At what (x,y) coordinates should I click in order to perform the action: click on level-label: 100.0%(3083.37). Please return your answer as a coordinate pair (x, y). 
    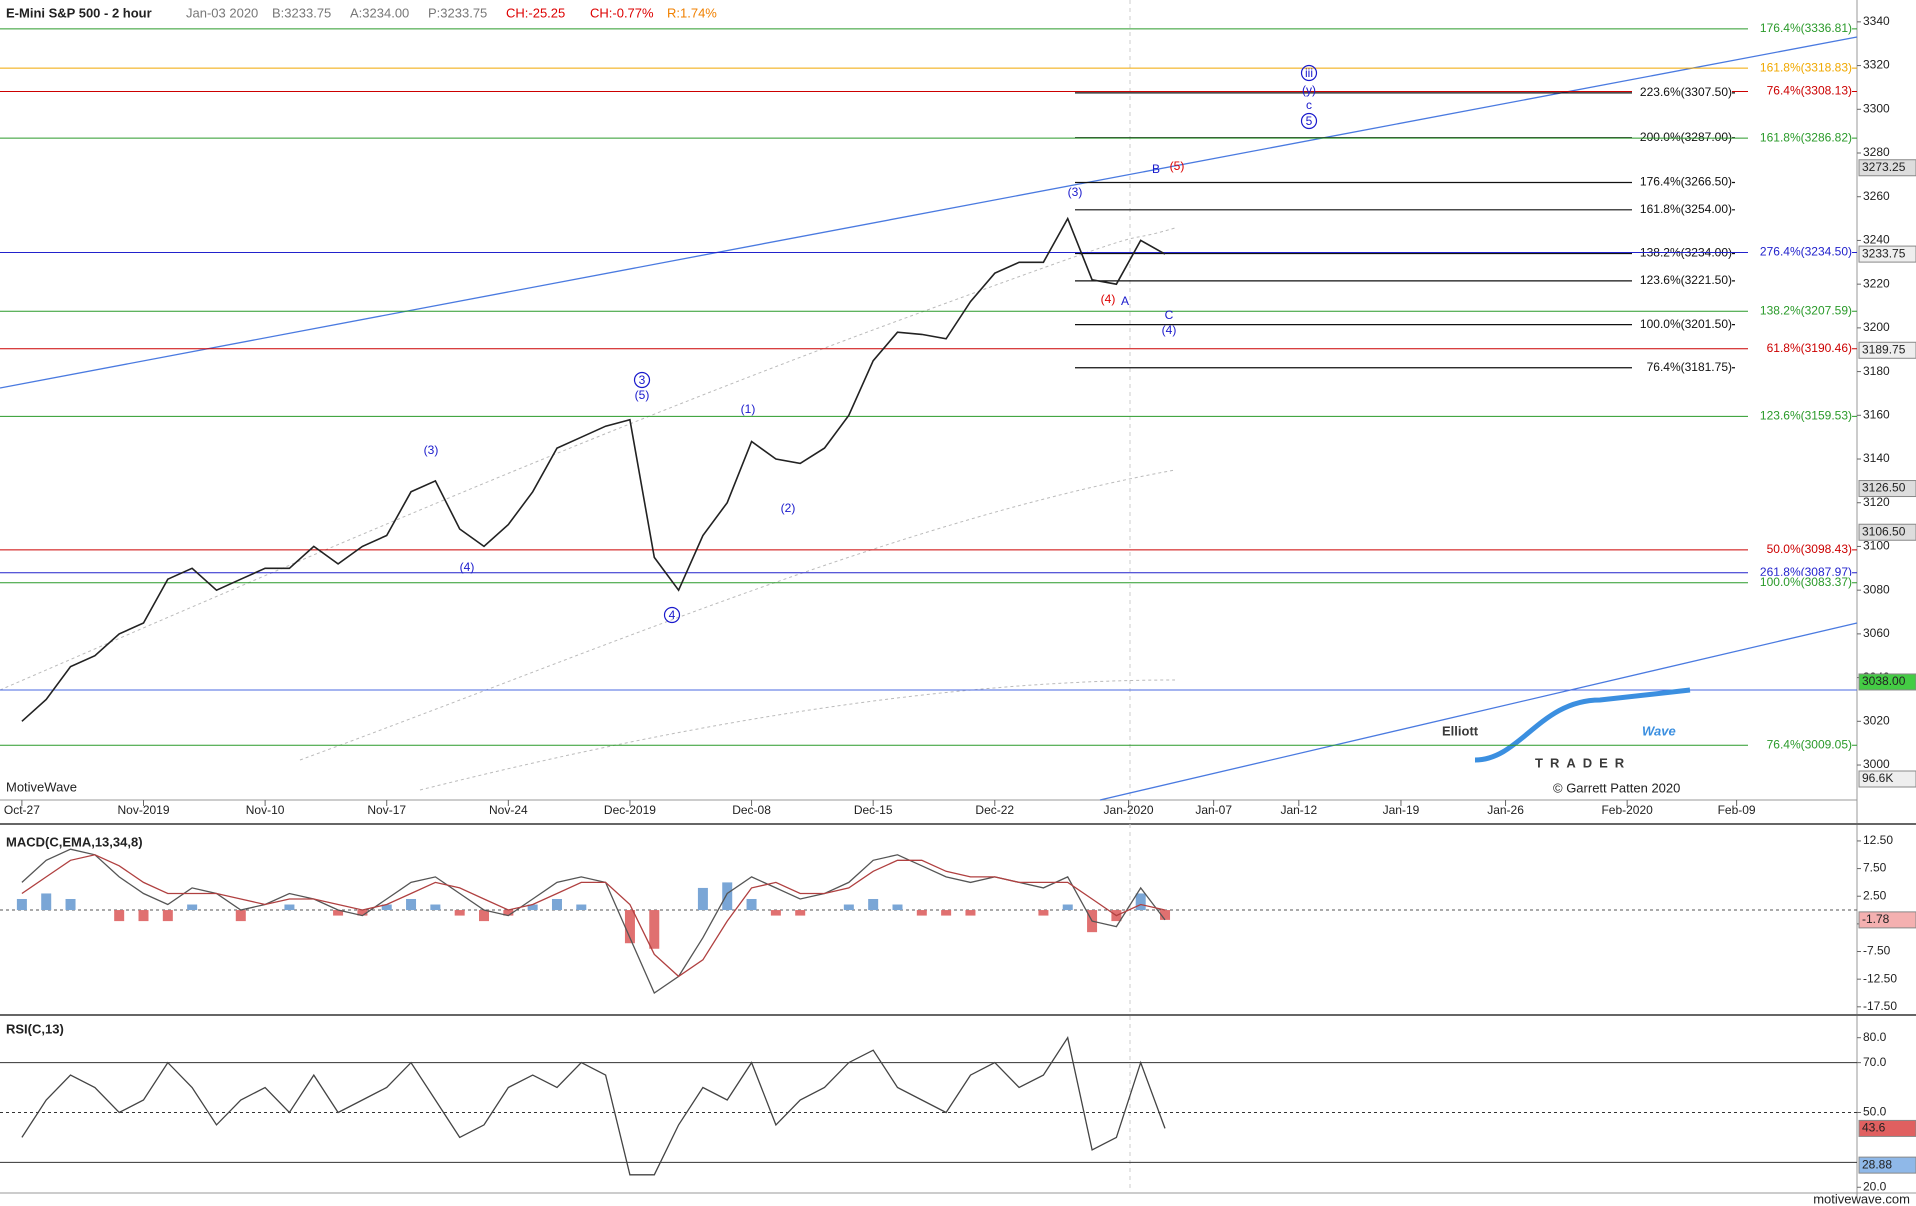
    Looking at the image, I should click on (1806, 582).